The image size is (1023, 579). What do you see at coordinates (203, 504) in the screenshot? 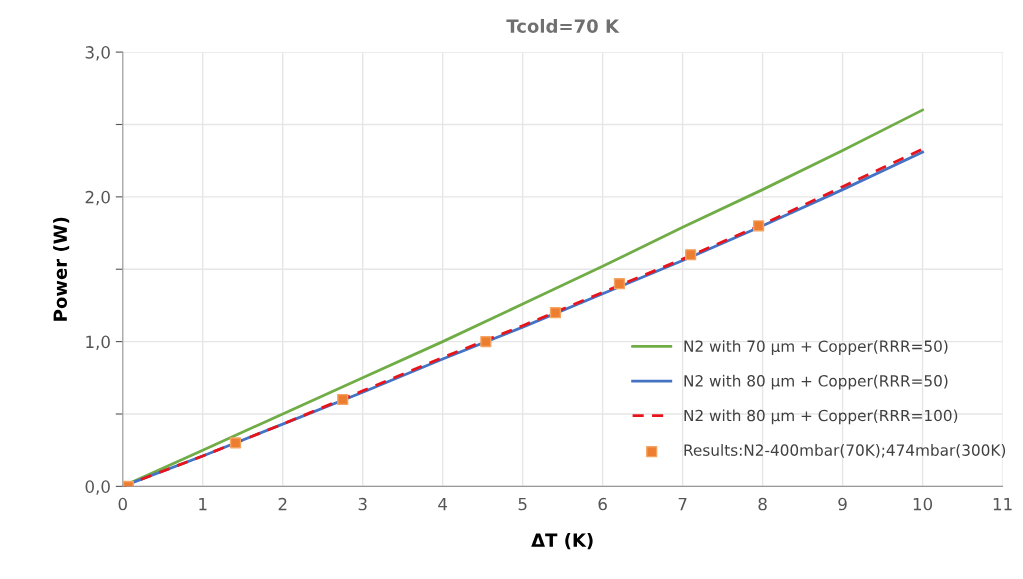
I see `x-tick-label: 1` at bounding box center [203, 504].